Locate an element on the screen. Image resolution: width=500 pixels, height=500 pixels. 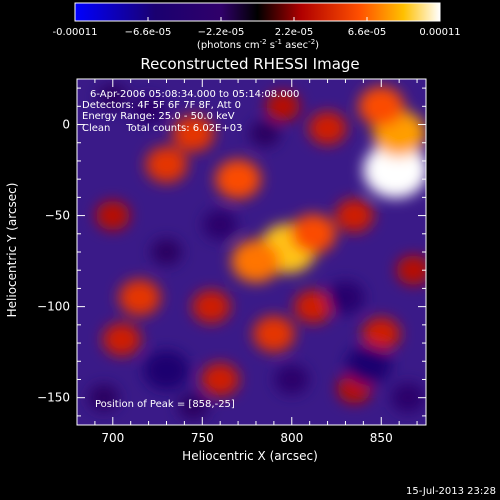
x-tick-label: 850 is located at coordinates (381, 438).